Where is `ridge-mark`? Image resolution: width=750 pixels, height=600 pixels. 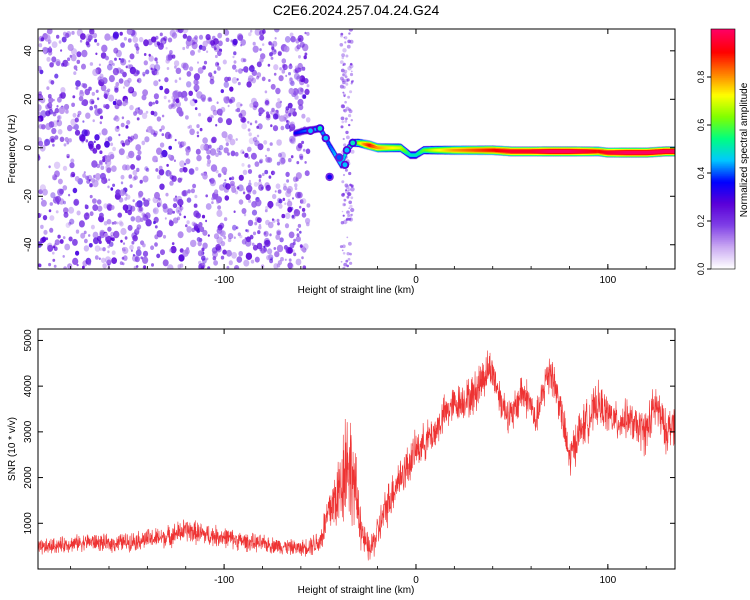
ridge-mark is located at coordinates (329, 143).